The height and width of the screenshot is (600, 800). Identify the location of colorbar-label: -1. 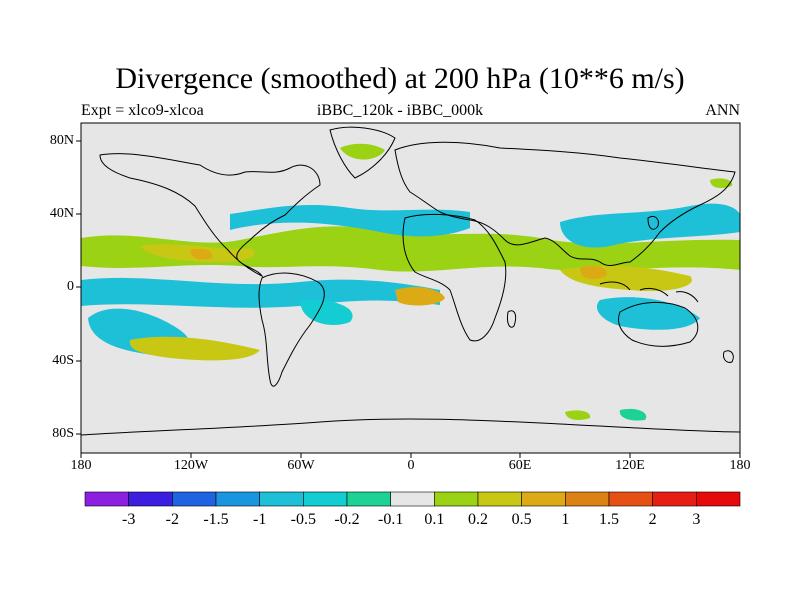
(259, 519).